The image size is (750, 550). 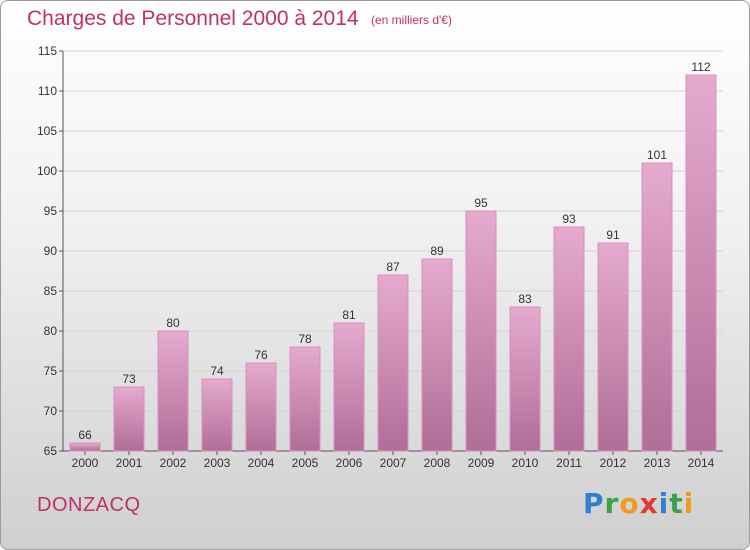 What do you see at coordinates (85, 435) in the screenshot?
I see `data-label: 66` at bounding box center [85, 435].